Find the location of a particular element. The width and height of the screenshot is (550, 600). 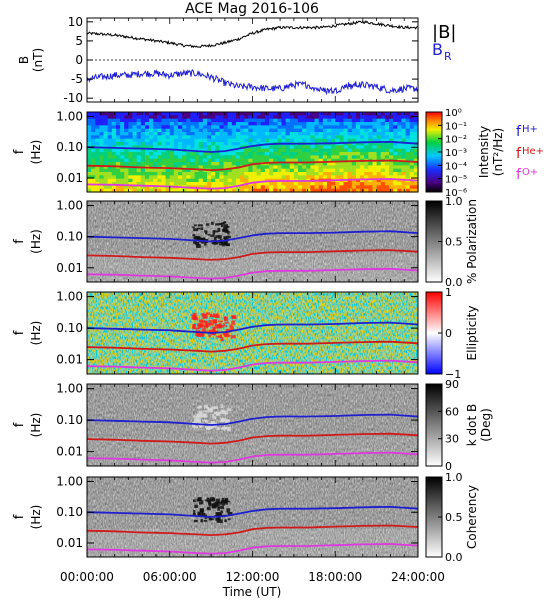

ellipticity-patch is located at coordinates (199, 336).